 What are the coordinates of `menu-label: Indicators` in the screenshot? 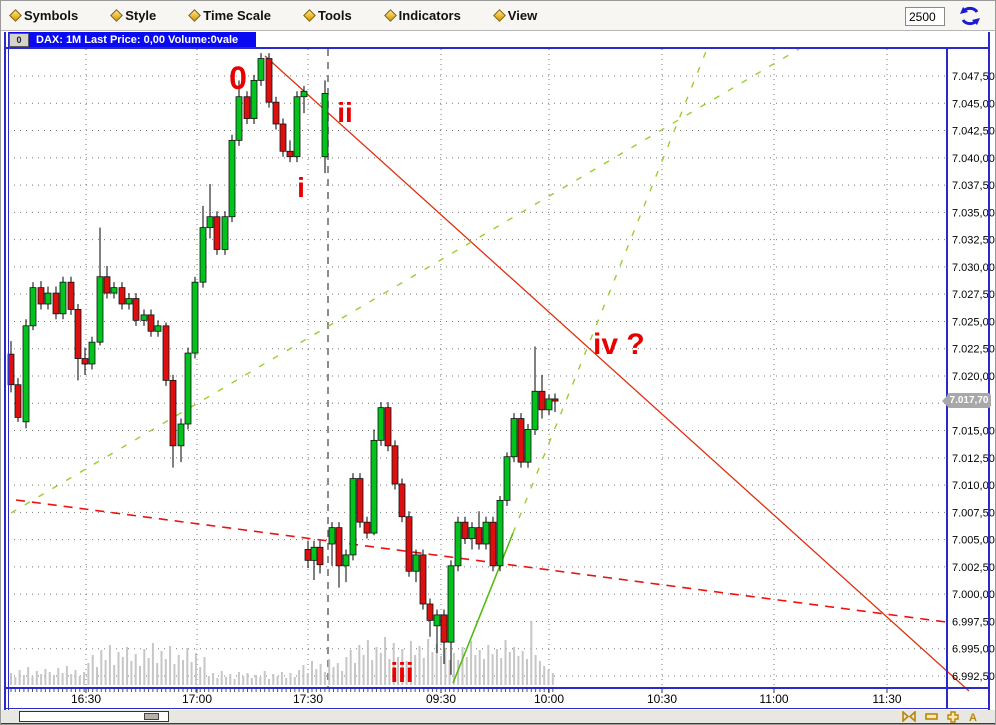 It's located at (429, 15).